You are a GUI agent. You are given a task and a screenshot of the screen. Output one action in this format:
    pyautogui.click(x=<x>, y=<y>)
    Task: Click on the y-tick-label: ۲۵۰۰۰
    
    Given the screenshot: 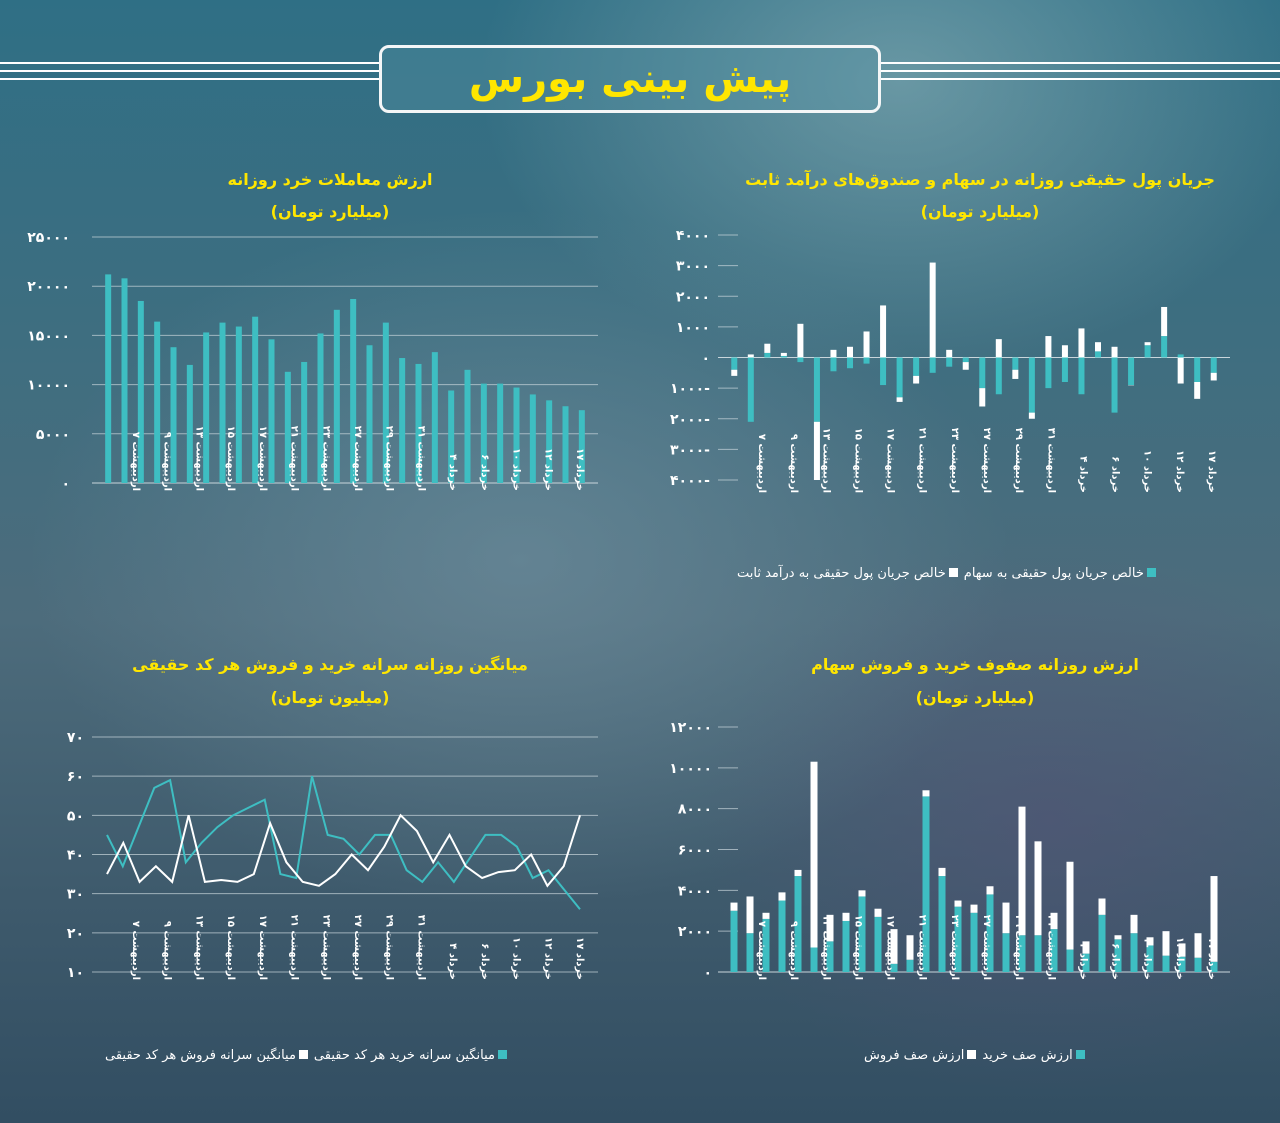 What is the action you would take?
    pyautogui.click(x=48, y=238)
    